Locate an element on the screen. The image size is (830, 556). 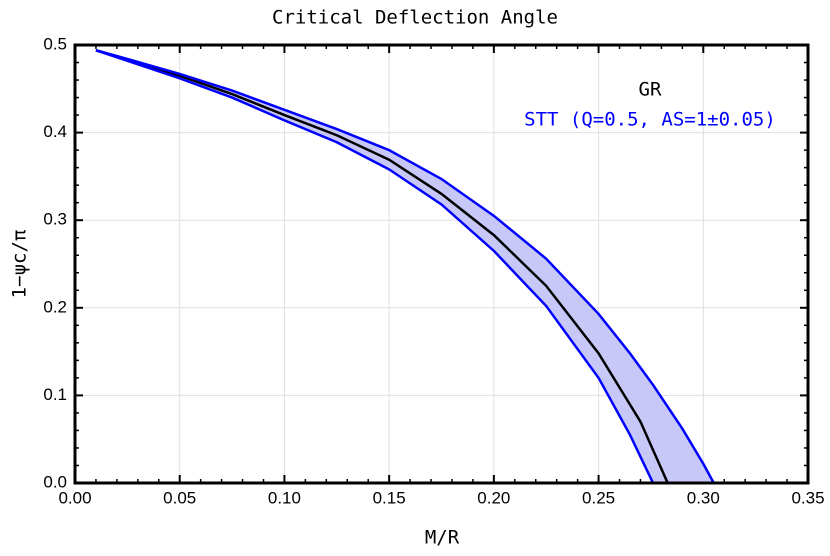
x-tick-label: 0.00 is located at coordinates (74, 497).